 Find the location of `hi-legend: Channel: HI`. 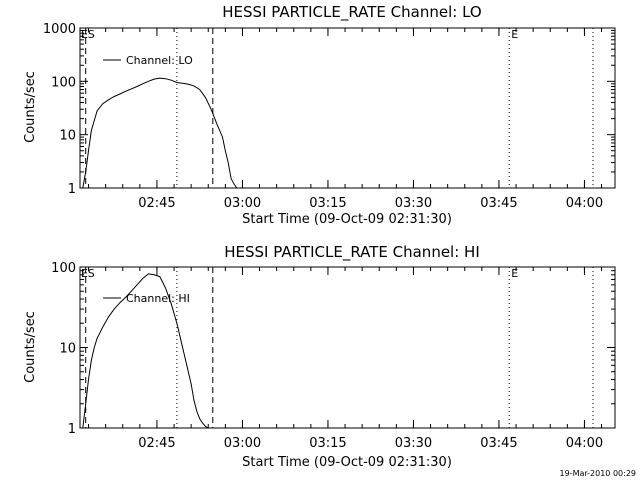

hi-legend: Channel: HI is located at coordinates (146, 298).